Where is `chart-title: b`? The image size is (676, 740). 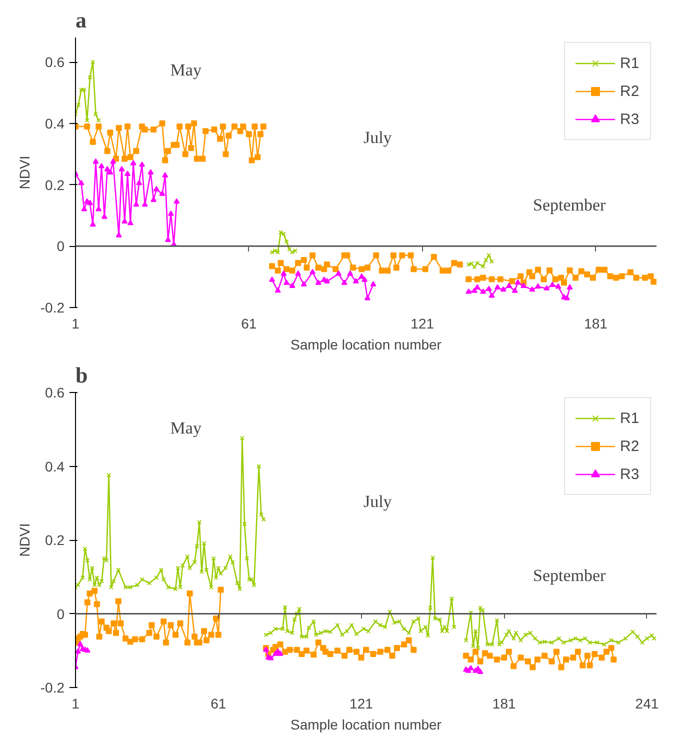
chart-title: b is located at coordinates (82, 375).